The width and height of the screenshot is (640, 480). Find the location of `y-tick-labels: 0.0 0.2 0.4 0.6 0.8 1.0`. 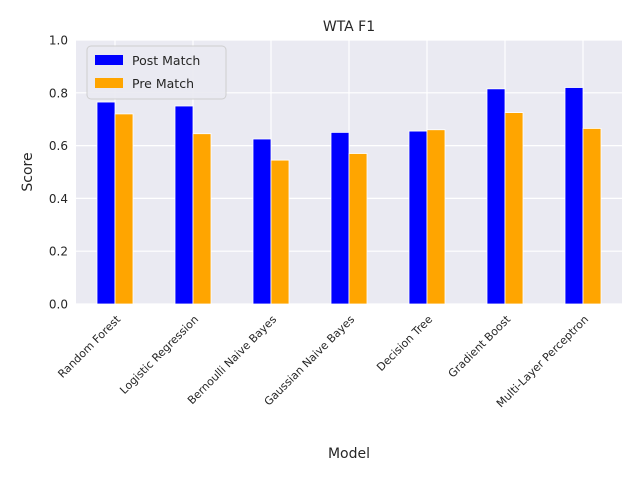

y-tick-labels: 0.0 0.2 0.4 0.6 0.8 1.0 is located at coordinates (58, 173).